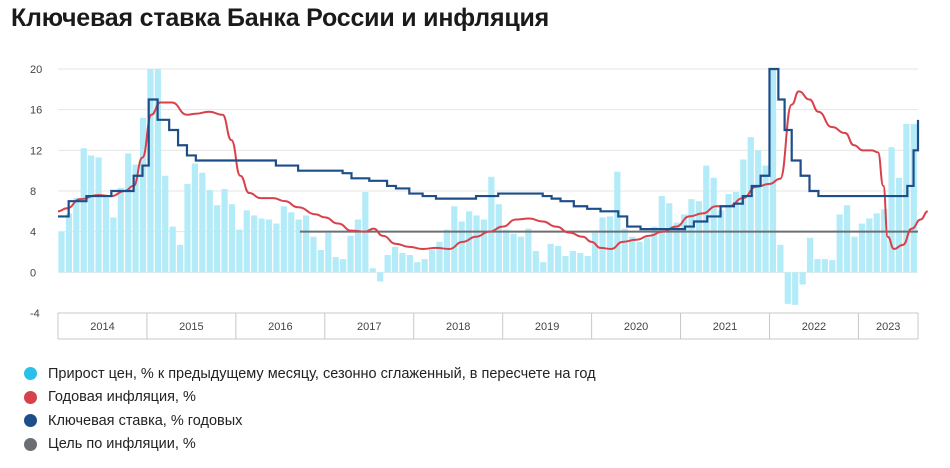 The height and width of the screenshot is (468, 950). What do you see at coordinates (145, 420) in the screenshot?
I see `legend-label-key-rate: Ключевая ставка, % годовых` at bounding box center [145, 420].